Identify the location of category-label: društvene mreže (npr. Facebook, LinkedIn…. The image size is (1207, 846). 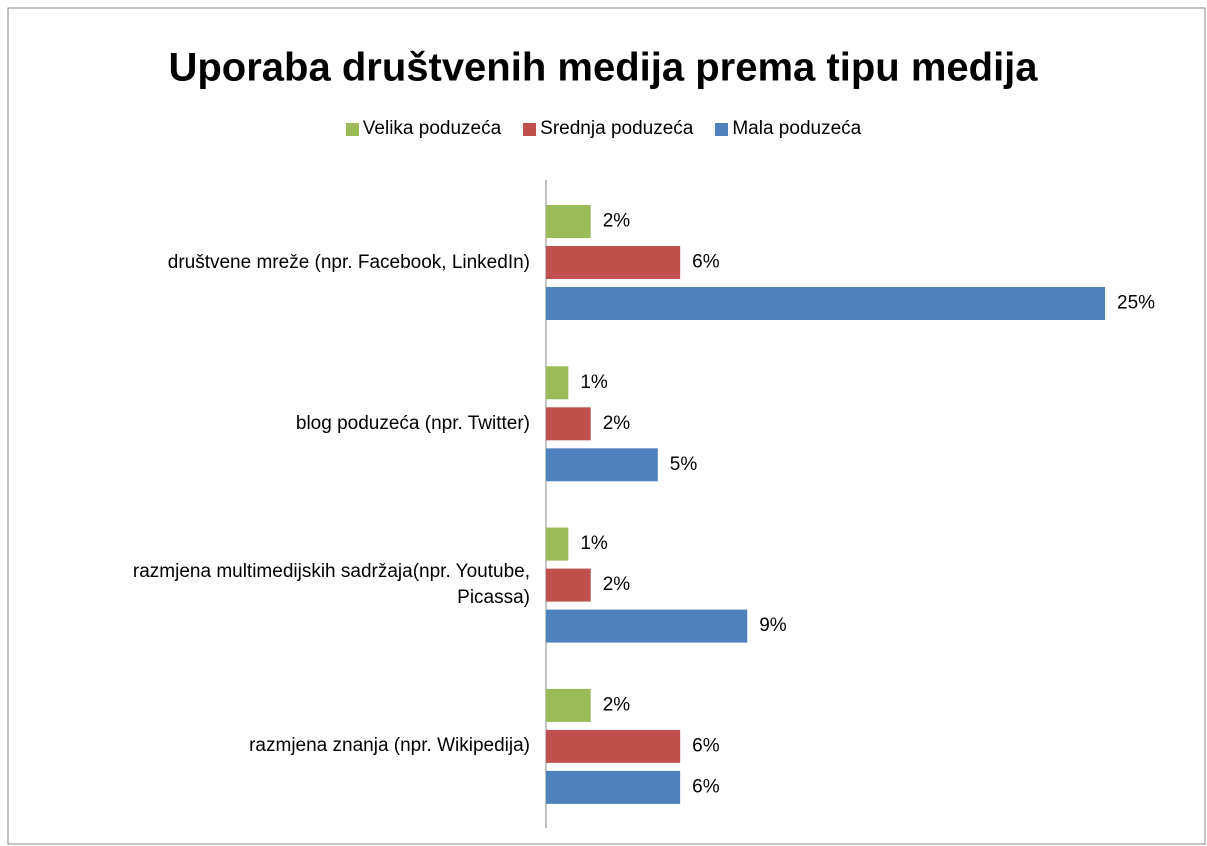
(348, 262).